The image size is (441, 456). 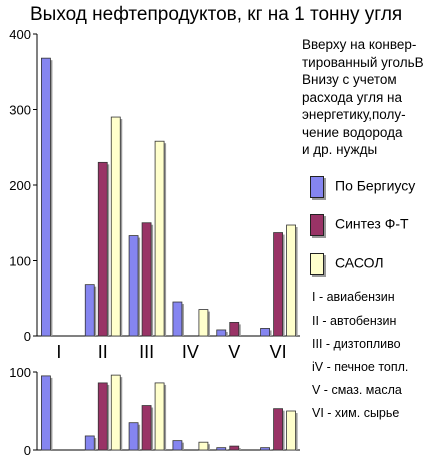 I want to click on legend-swatch-bergius, so click(x=317, y=187).